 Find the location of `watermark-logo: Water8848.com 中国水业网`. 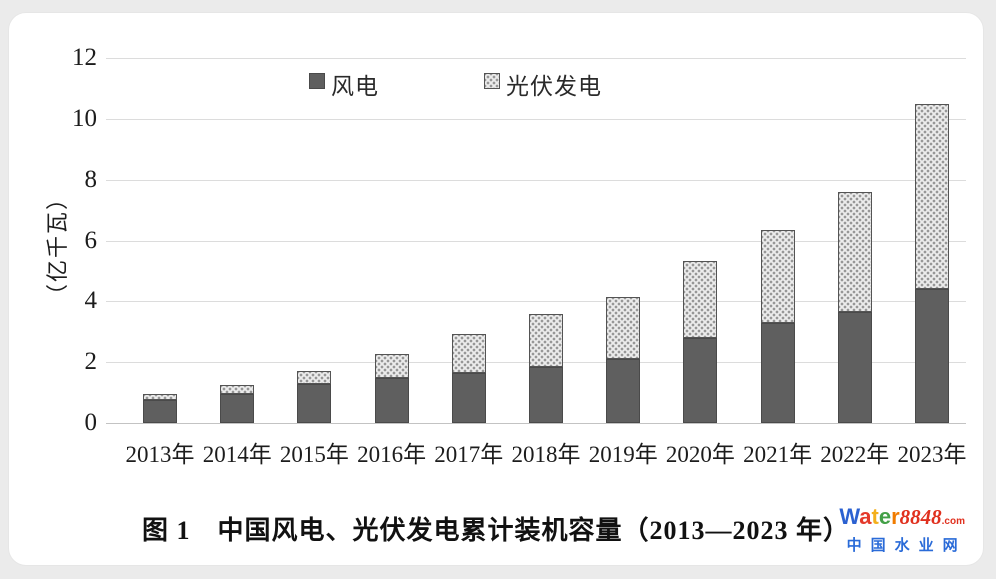

watermark-logo: Water8848.com 中国水业网 is located at coordinates (902, 530).